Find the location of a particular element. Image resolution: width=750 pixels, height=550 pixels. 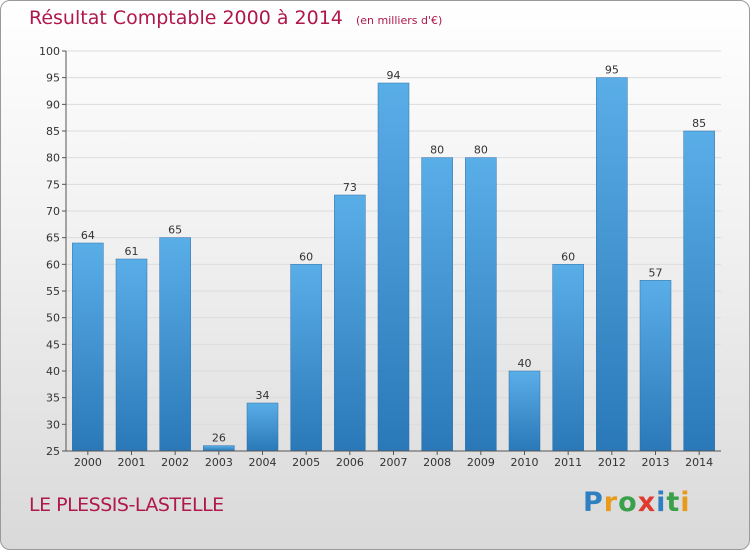

bar-2014 is located at coordinates (699, 291).